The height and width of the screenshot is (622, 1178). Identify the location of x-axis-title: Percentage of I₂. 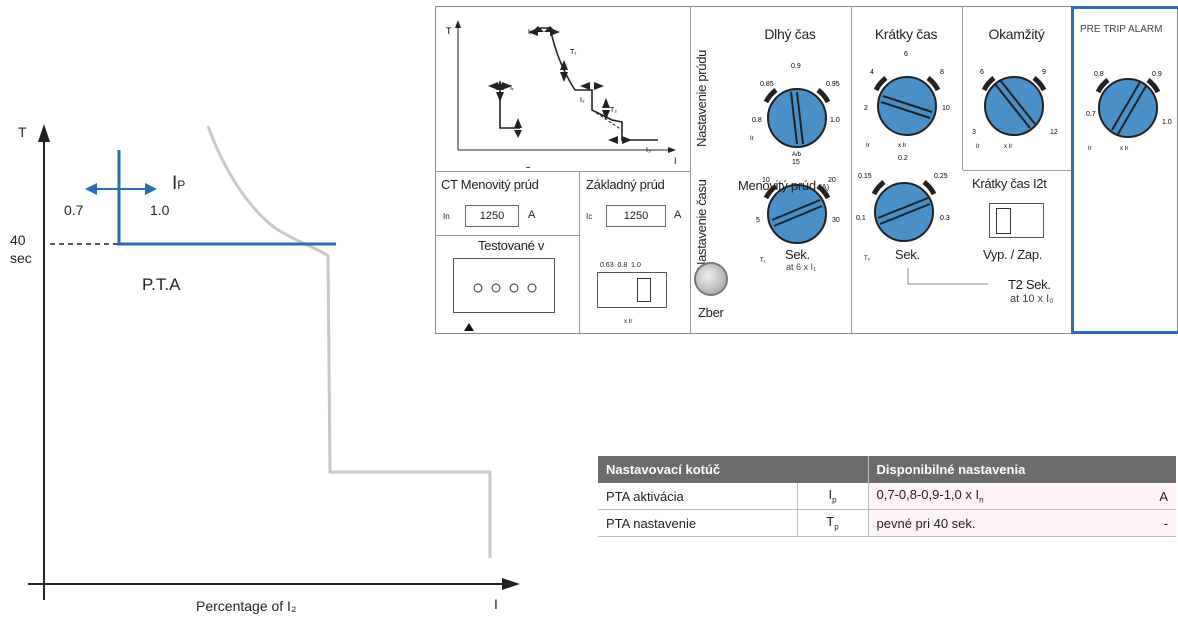
(246, 606).